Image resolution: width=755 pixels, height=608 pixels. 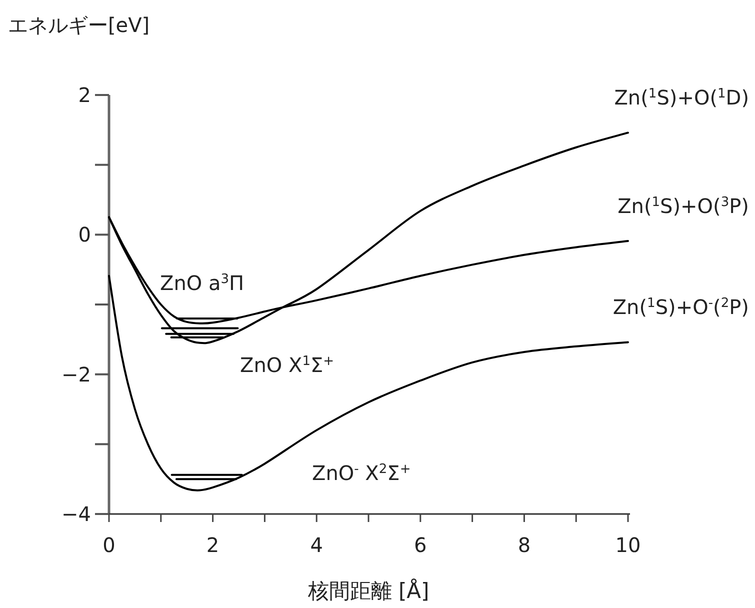 What do you see at coordinates (84, 95) in the screenshot?
I see `y-tick-label: 2` at bounding box center [84, 95].